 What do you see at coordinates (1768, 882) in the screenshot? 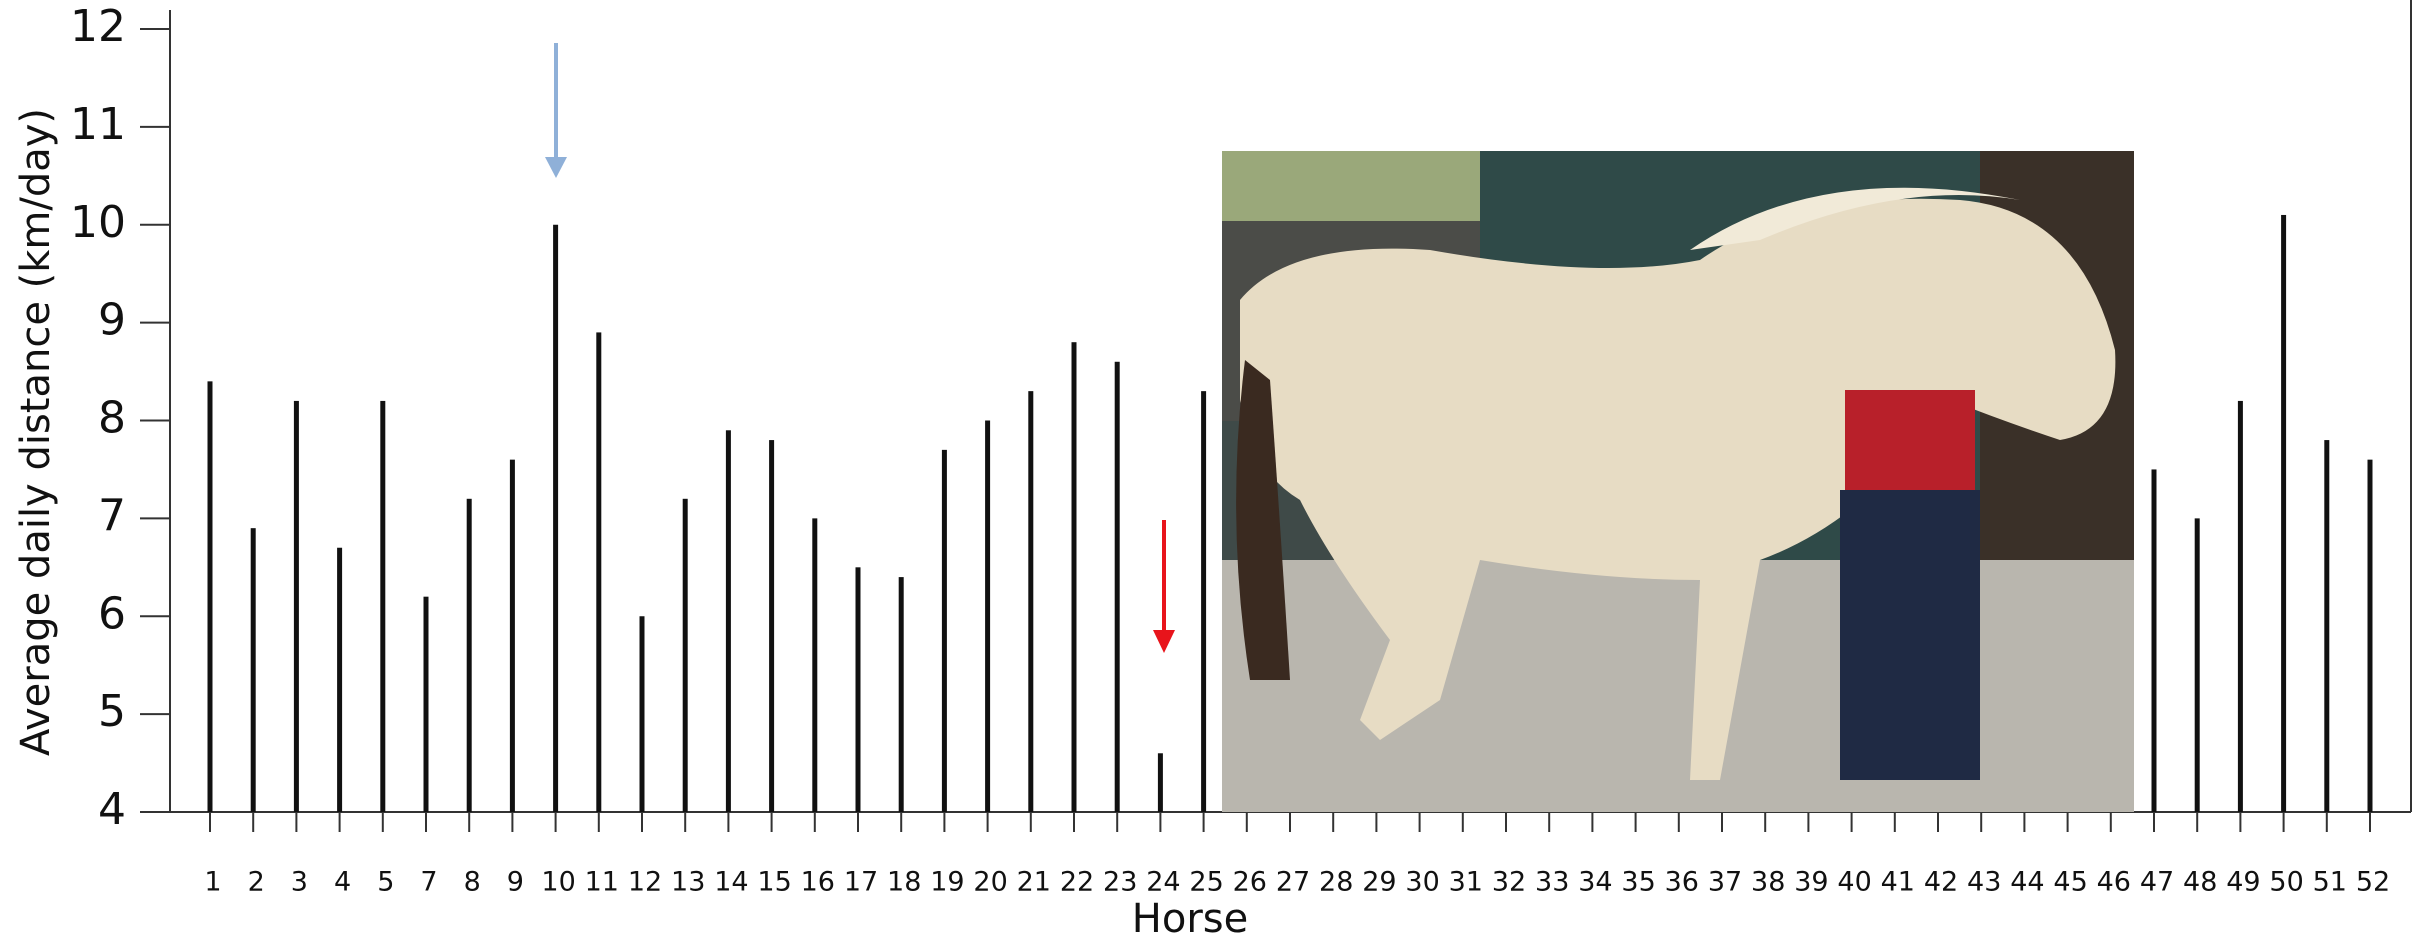
I see `x-tick-label: 38` at bounding box center [1768, 882].